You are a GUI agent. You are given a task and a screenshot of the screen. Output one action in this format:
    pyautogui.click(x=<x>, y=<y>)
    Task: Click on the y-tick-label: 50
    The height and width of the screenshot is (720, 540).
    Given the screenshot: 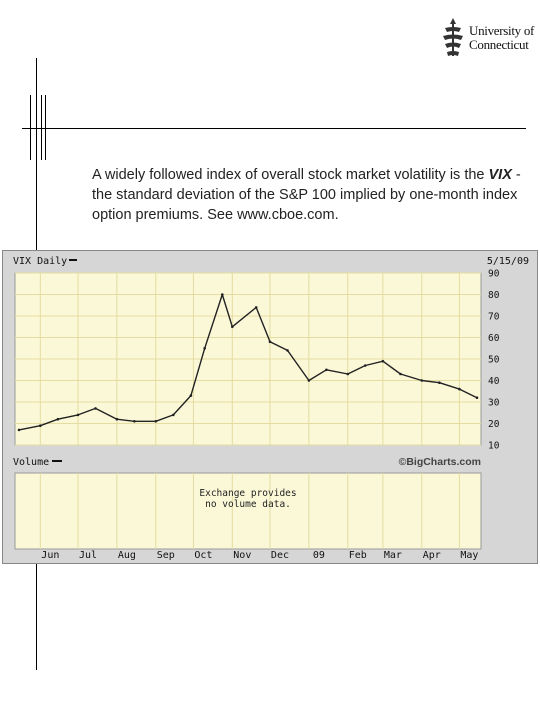 What is the action you would take?
    pyautogui.click(x=494, y=360)
    